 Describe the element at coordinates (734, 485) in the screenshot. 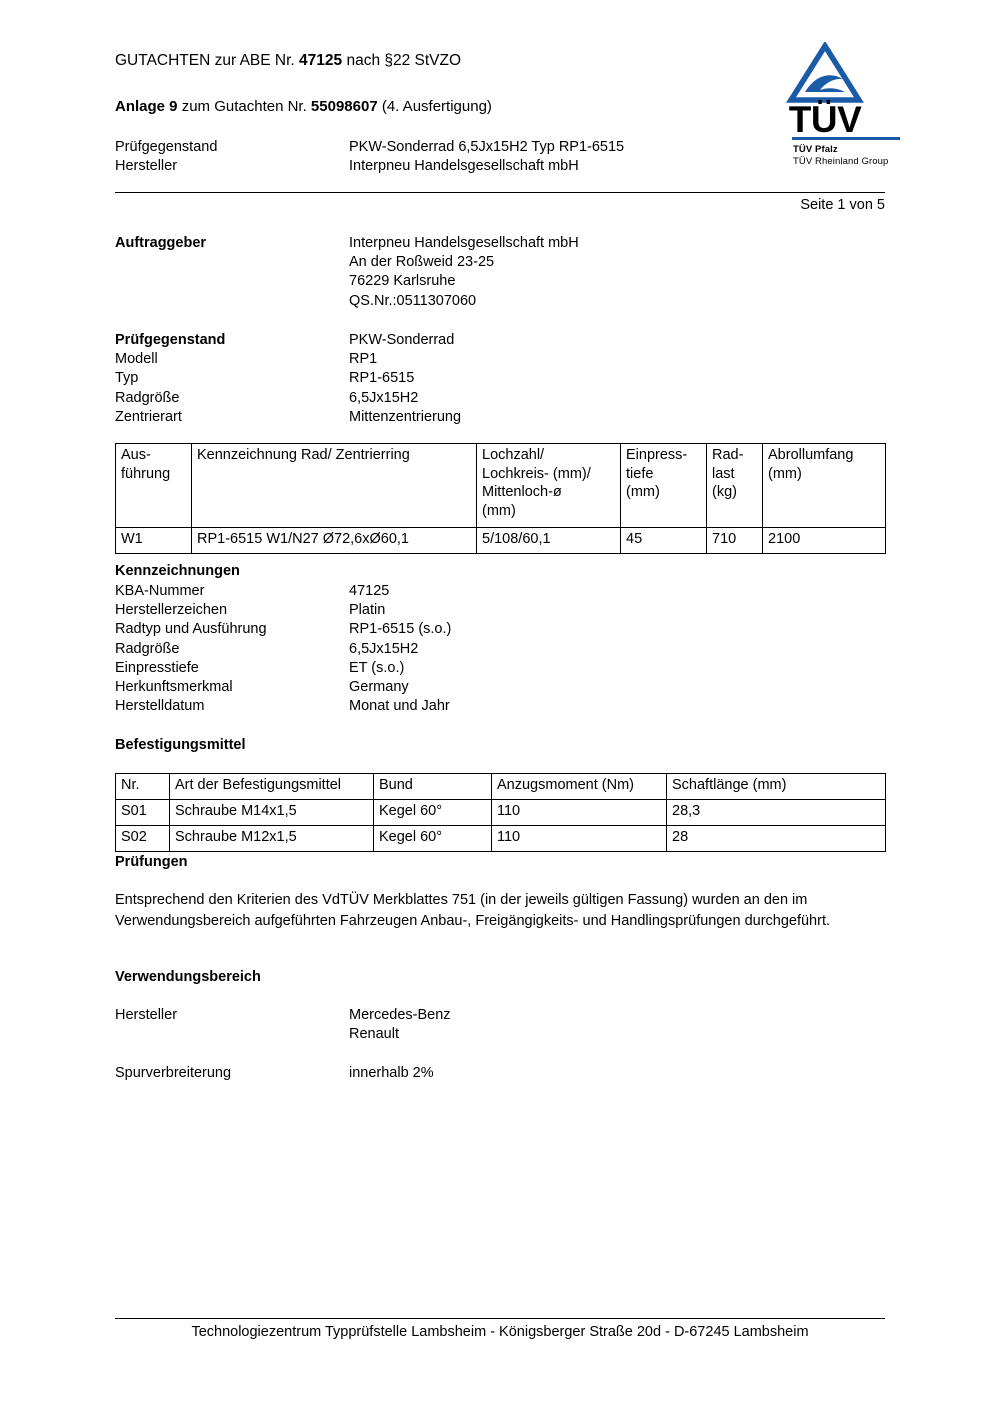

I see `col-header-radlast: Rad- last (kg)` at that location.